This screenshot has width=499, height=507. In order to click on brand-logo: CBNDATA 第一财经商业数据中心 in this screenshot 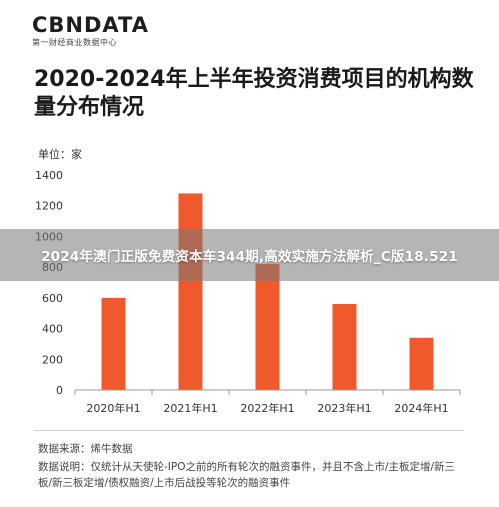, I will do `click(90, 31)`.